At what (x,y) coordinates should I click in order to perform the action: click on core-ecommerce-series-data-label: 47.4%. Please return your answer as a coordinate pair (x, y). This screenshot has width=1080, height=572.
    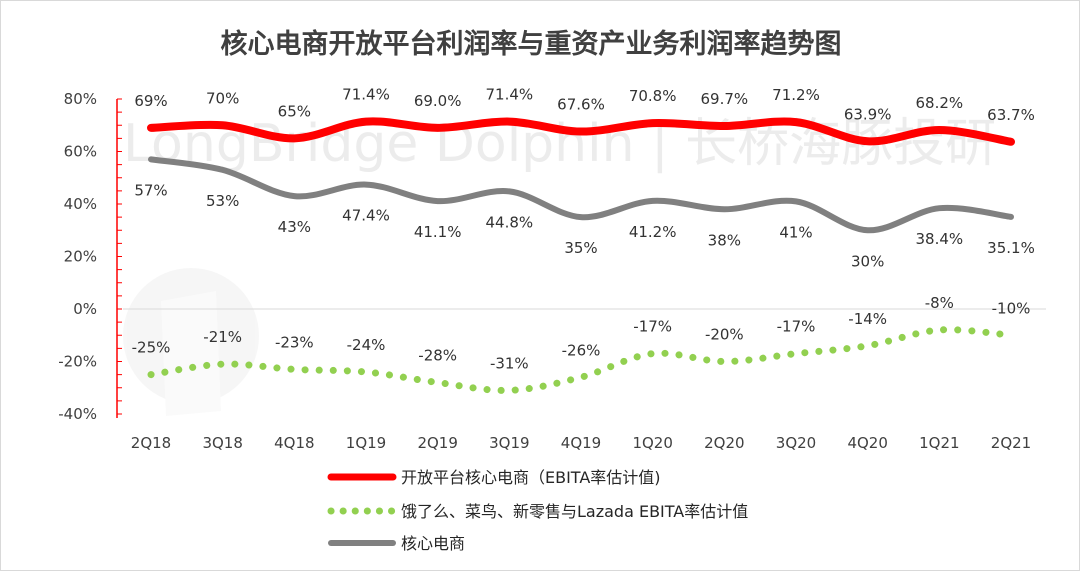
    Looking at the image, I should click on (366, 216).